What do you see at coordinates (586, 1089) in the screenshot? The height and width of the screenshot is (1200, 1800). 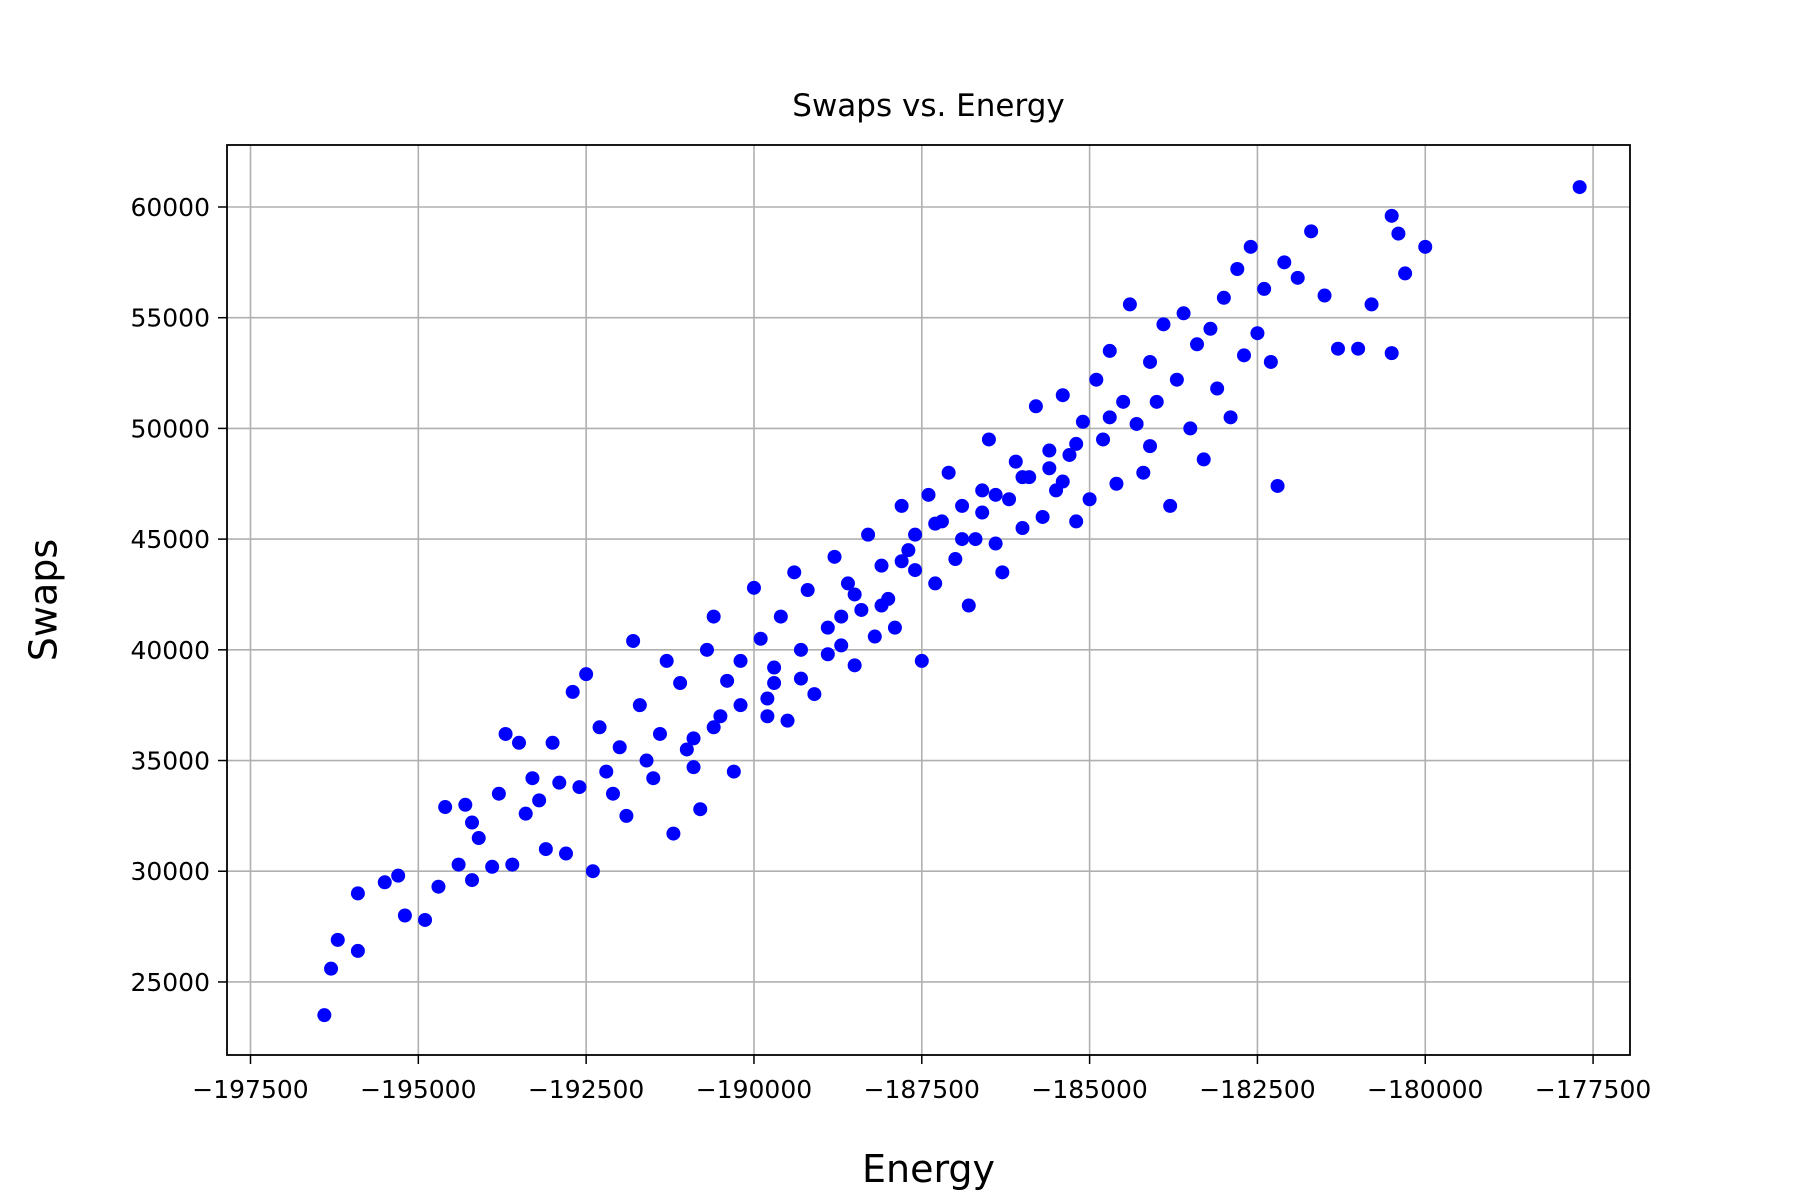 I see `x-tick-label: −192500` at bounding box center [586, 1089].